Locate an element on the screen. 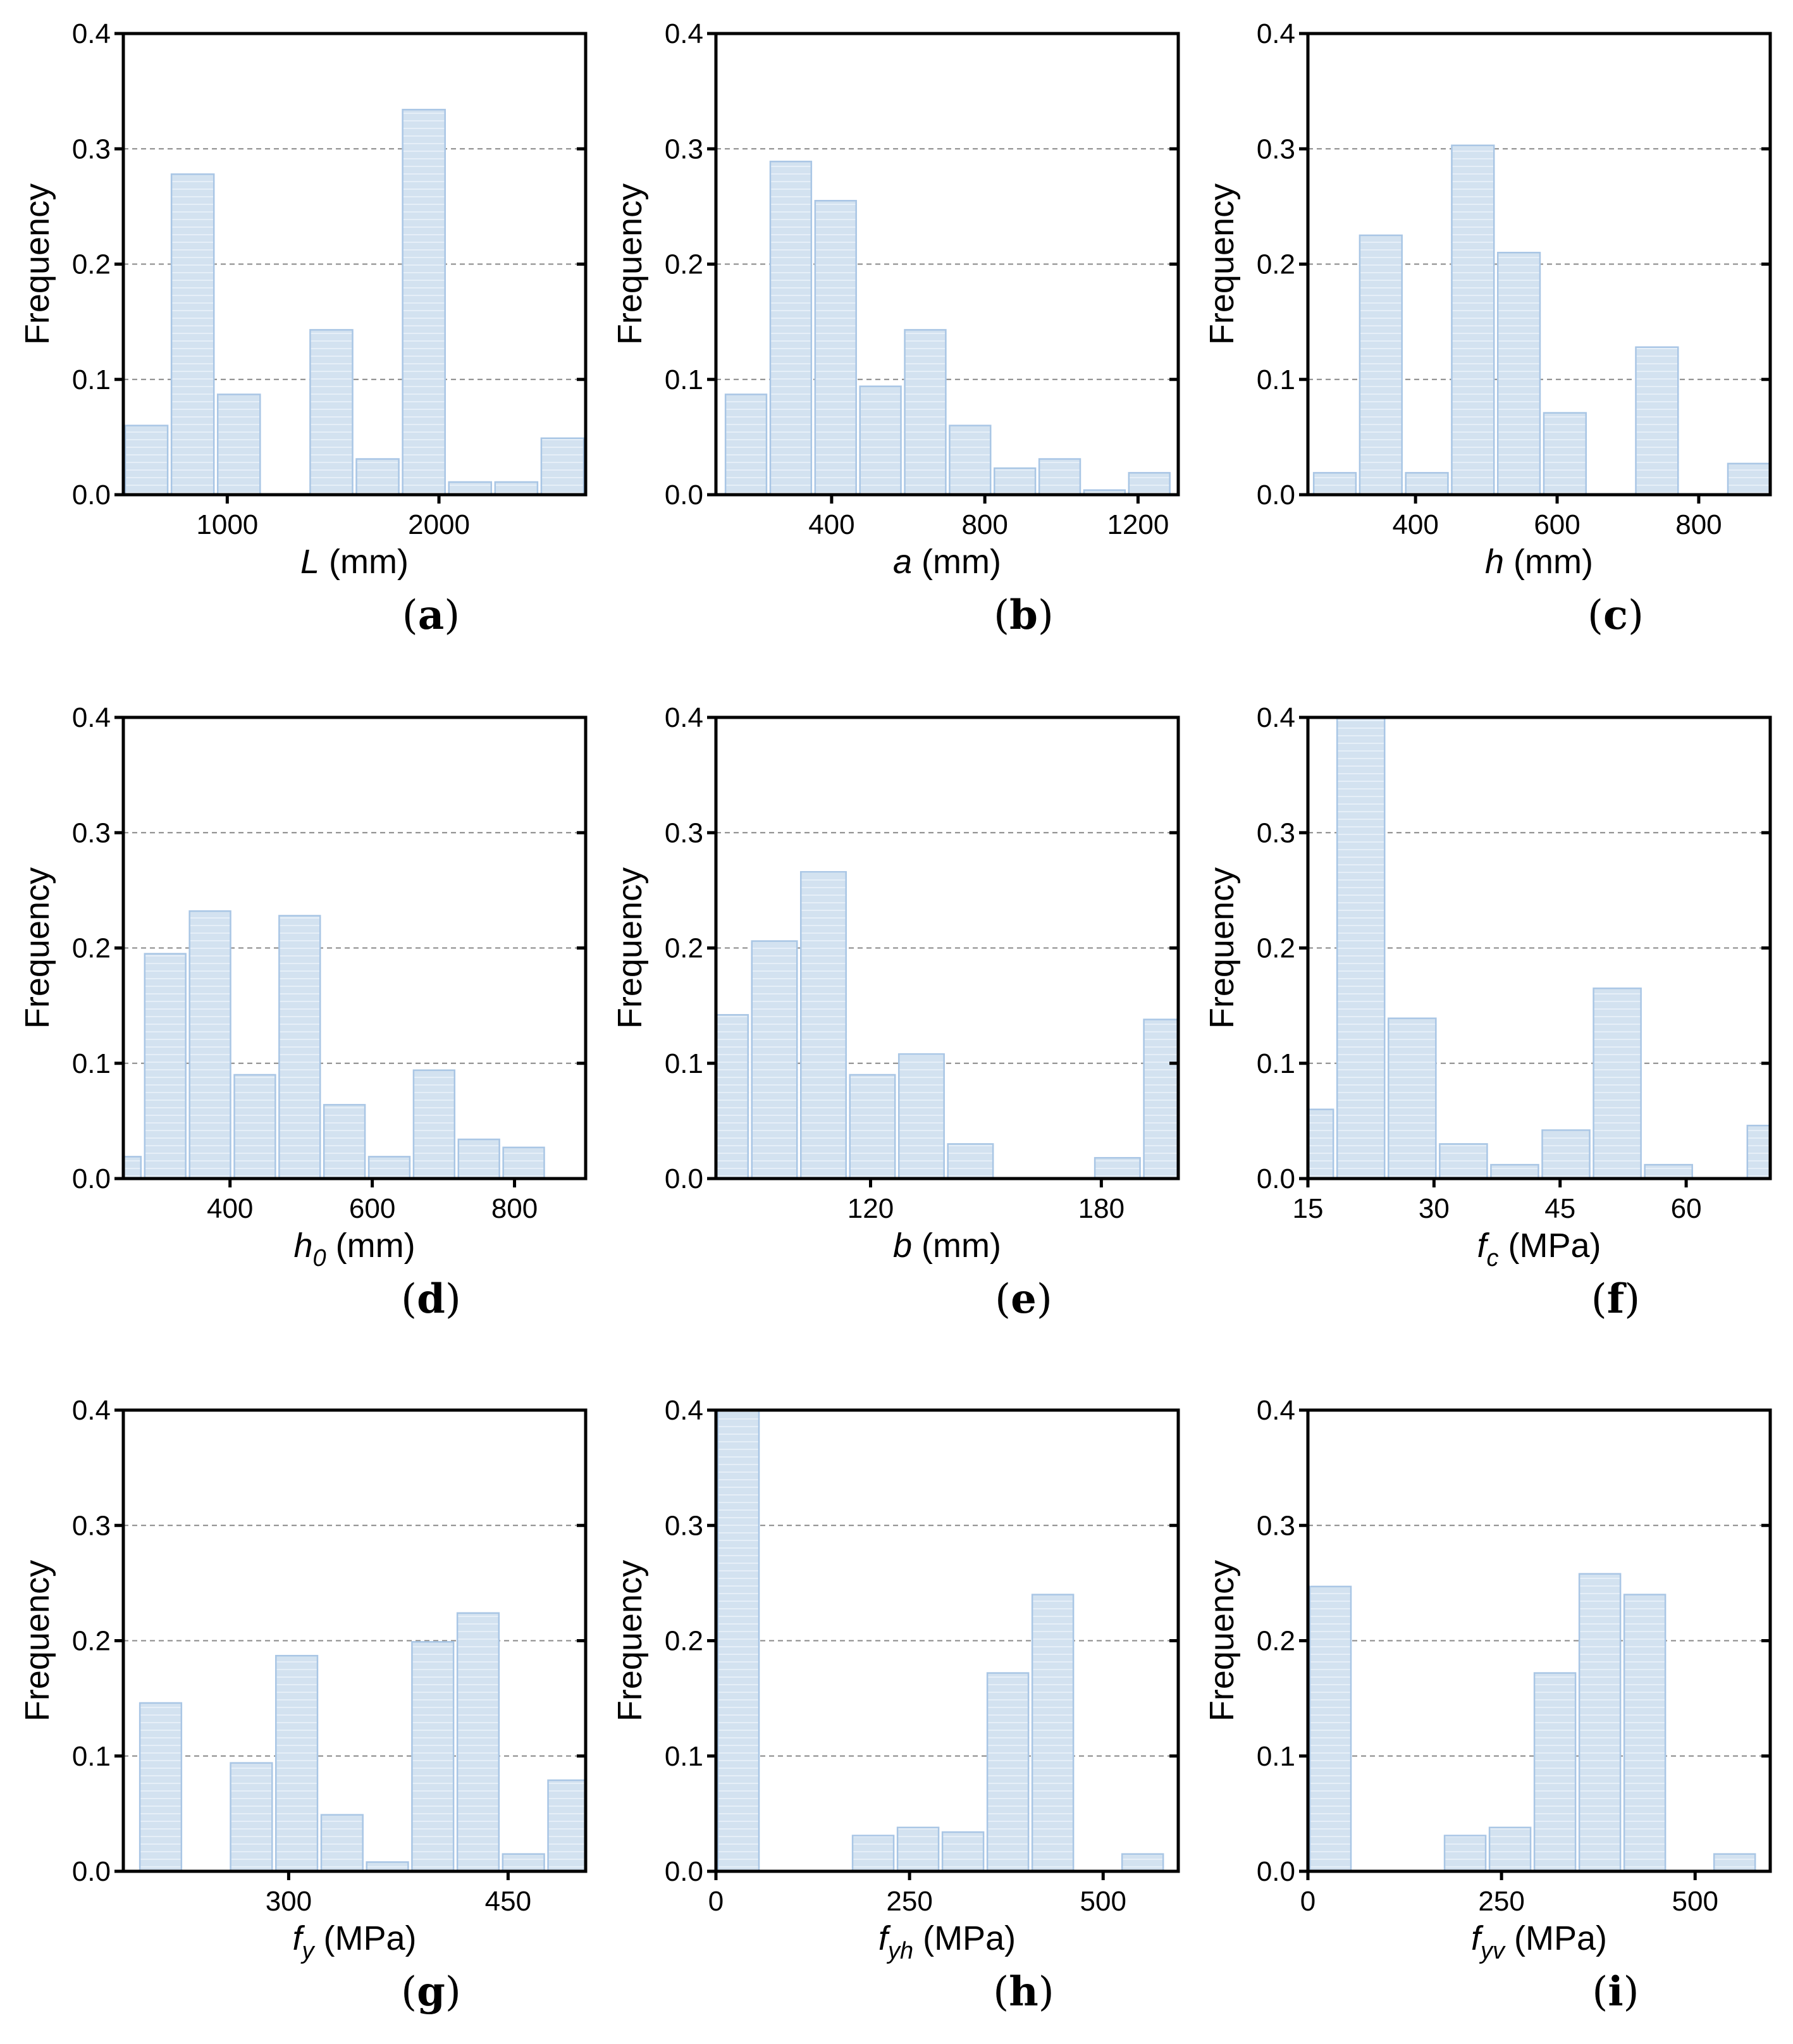  x-axis-label: fc (MPa) is located at coordinates (1539, 1249).